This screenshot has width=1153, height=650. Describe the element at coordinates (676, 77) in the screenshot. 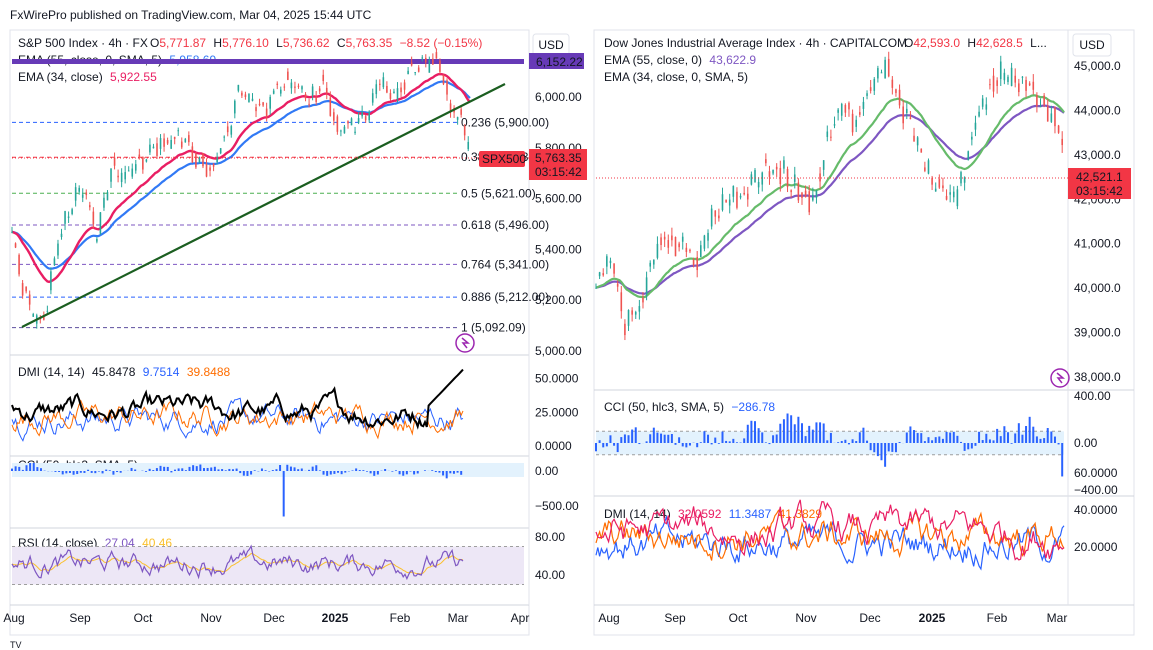

I see `right-ema34-legend: EMA (34, close, 0, SMA, 5)` at that location.